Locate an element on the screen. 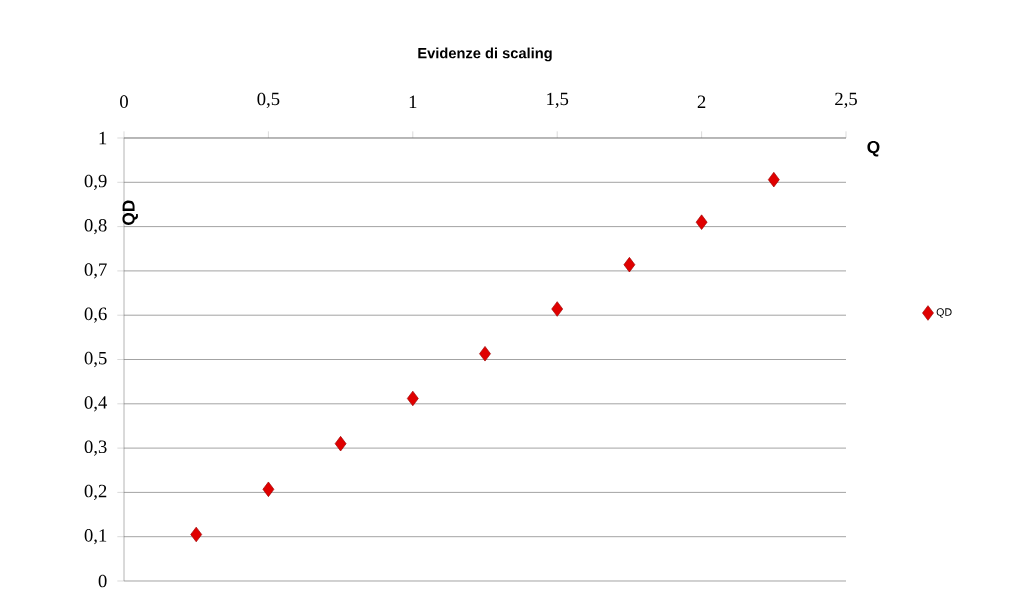  y-tick-label: 0,6 is located at coordinates (95, 315).